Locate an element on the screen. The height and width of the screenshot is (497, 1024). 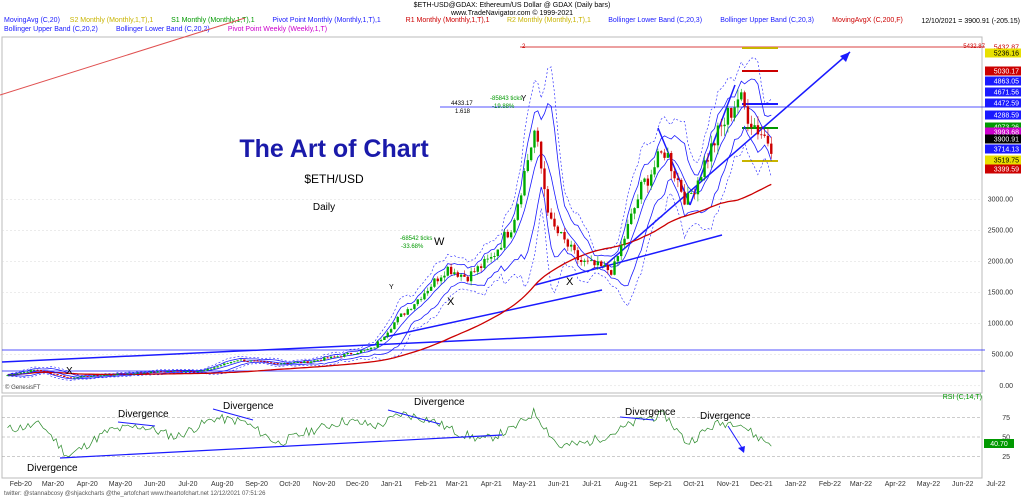
divergence-label-3: Divergence is located at coordinates (439, 402).